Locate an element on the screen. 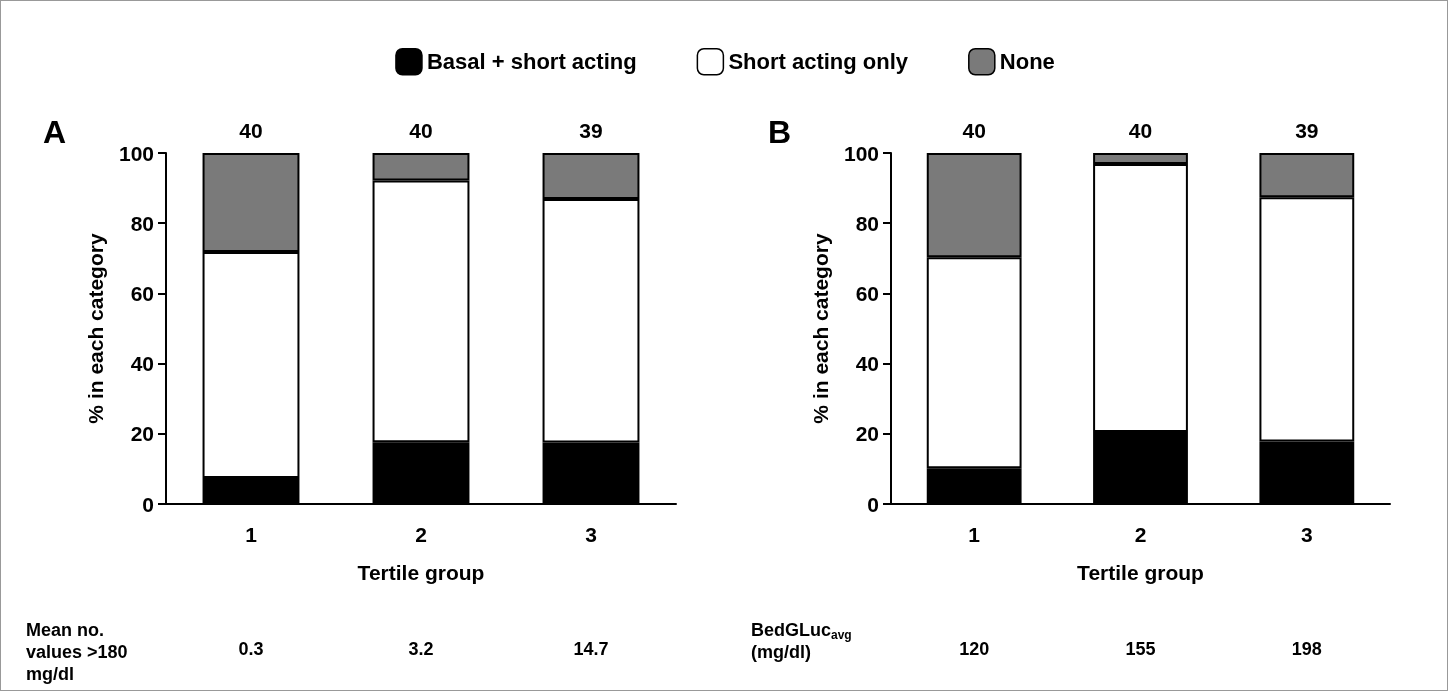 This screenshot has width=1448, height=691. text: 155 is located at coordinates (1140, 649).